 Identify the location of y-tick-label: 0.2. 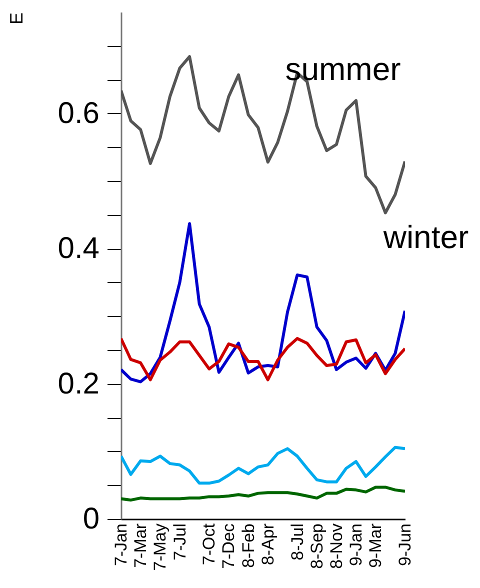
(79, 383).